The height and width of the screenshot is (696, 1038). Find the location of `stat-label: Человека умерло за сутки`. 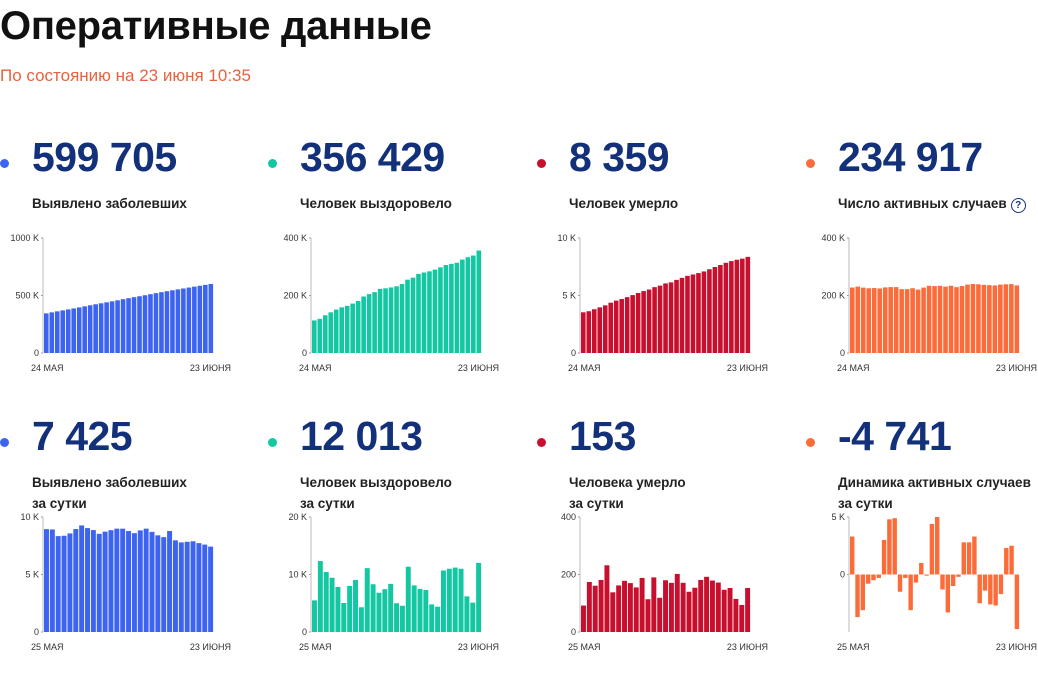

stat-label: Человека умерло за сутки is located at coordinates (627, 493).